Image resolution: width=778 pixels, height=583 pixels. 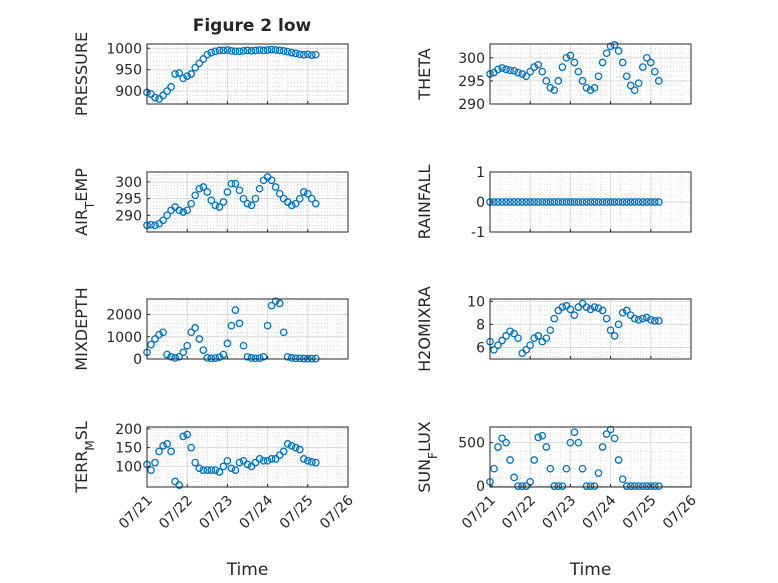 I want to click on y-axis-label: TERRMSL, so click(x=84, y=457).